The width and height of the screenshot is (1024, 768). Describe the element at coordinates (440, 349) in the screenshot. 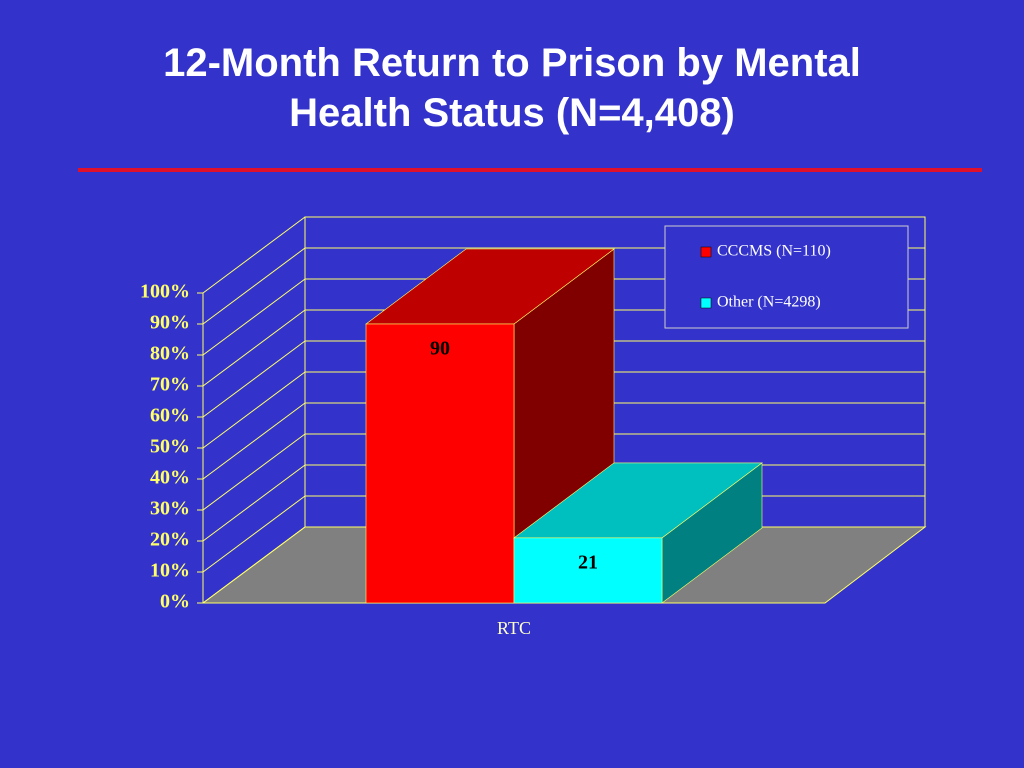

I see `value-label: 90` at that location.